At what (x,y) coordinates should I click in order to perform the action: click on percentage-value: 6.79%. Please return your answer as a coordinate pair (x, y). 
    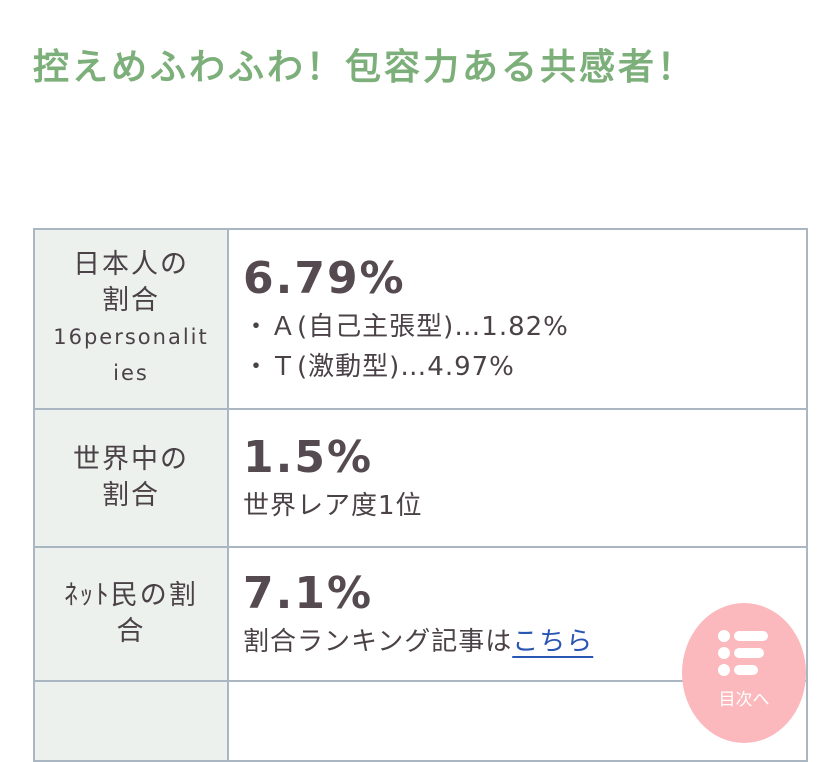
    Looking at the image, I should click on (324, 278).